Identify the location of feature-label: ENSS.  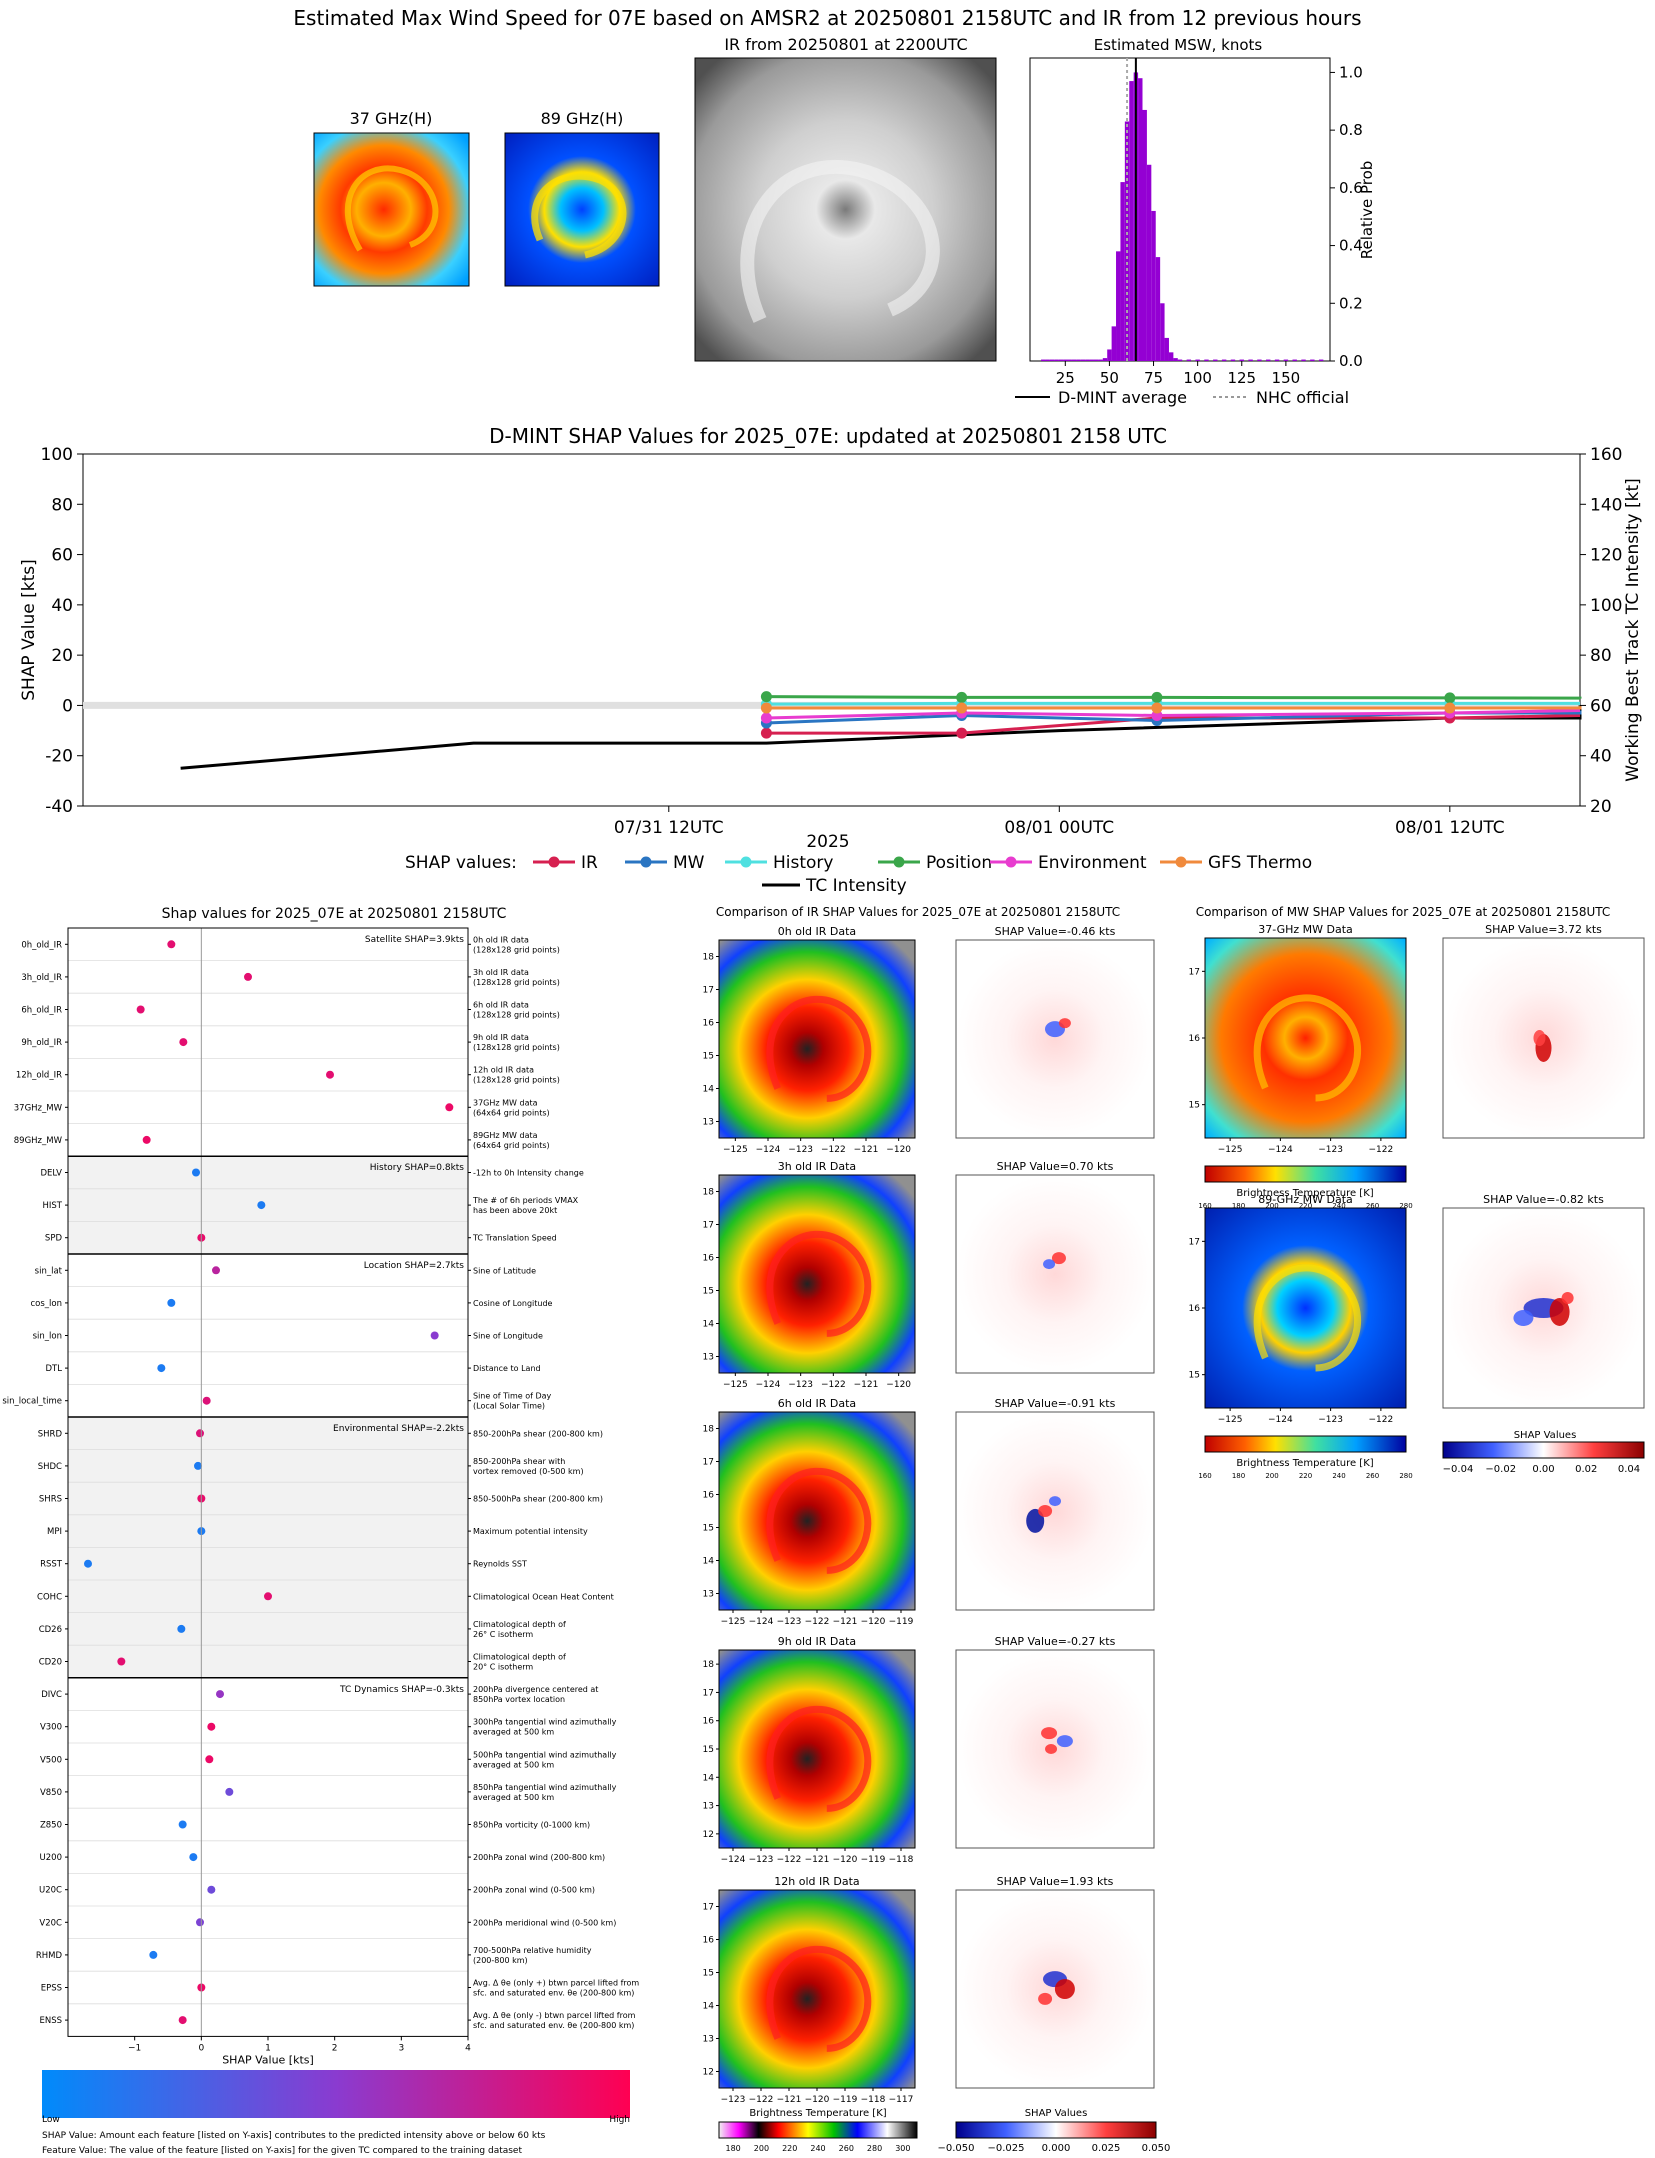
(50, 2021).